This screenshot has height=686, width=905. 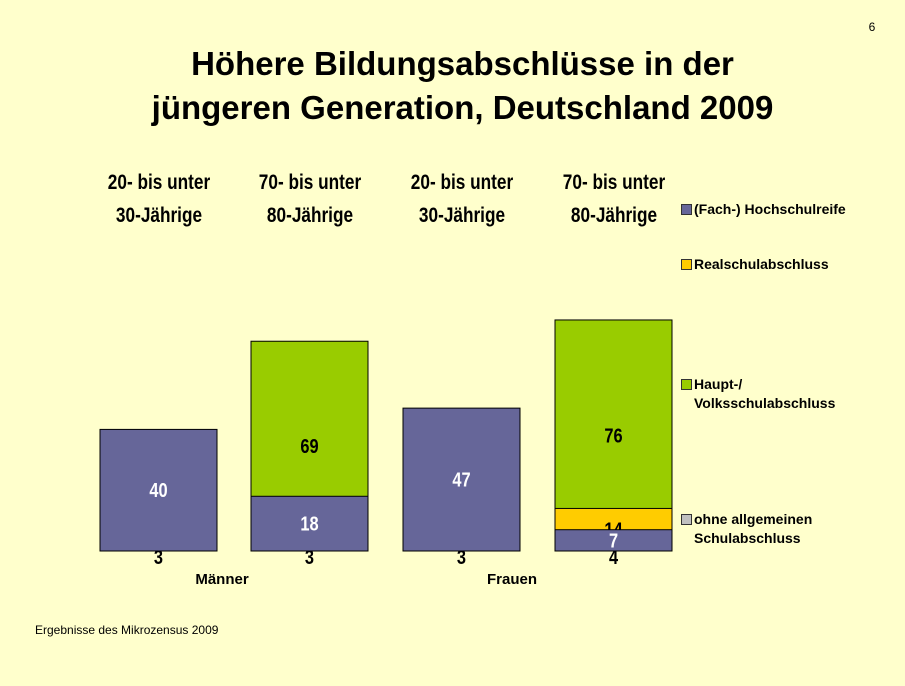 I want to click on value-label: 47, so click(x=461, y=479).